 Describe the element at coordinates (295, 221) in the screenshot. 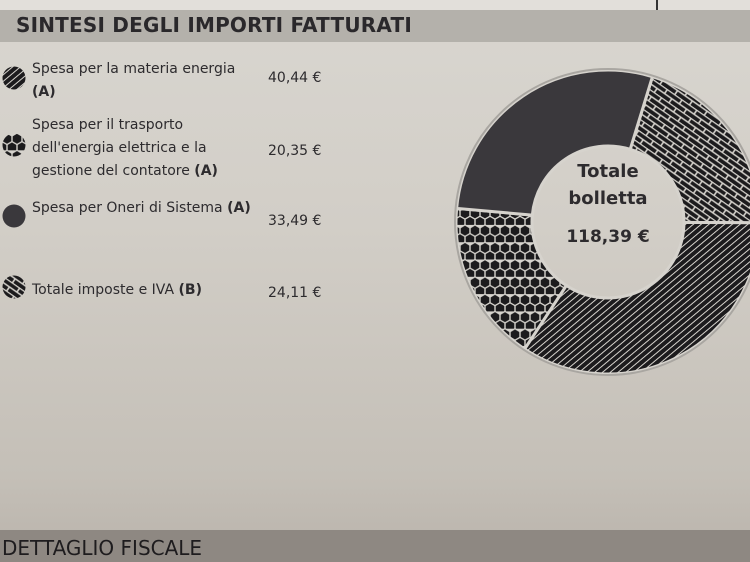

I see `legend-value: 33,49 €` at that location.